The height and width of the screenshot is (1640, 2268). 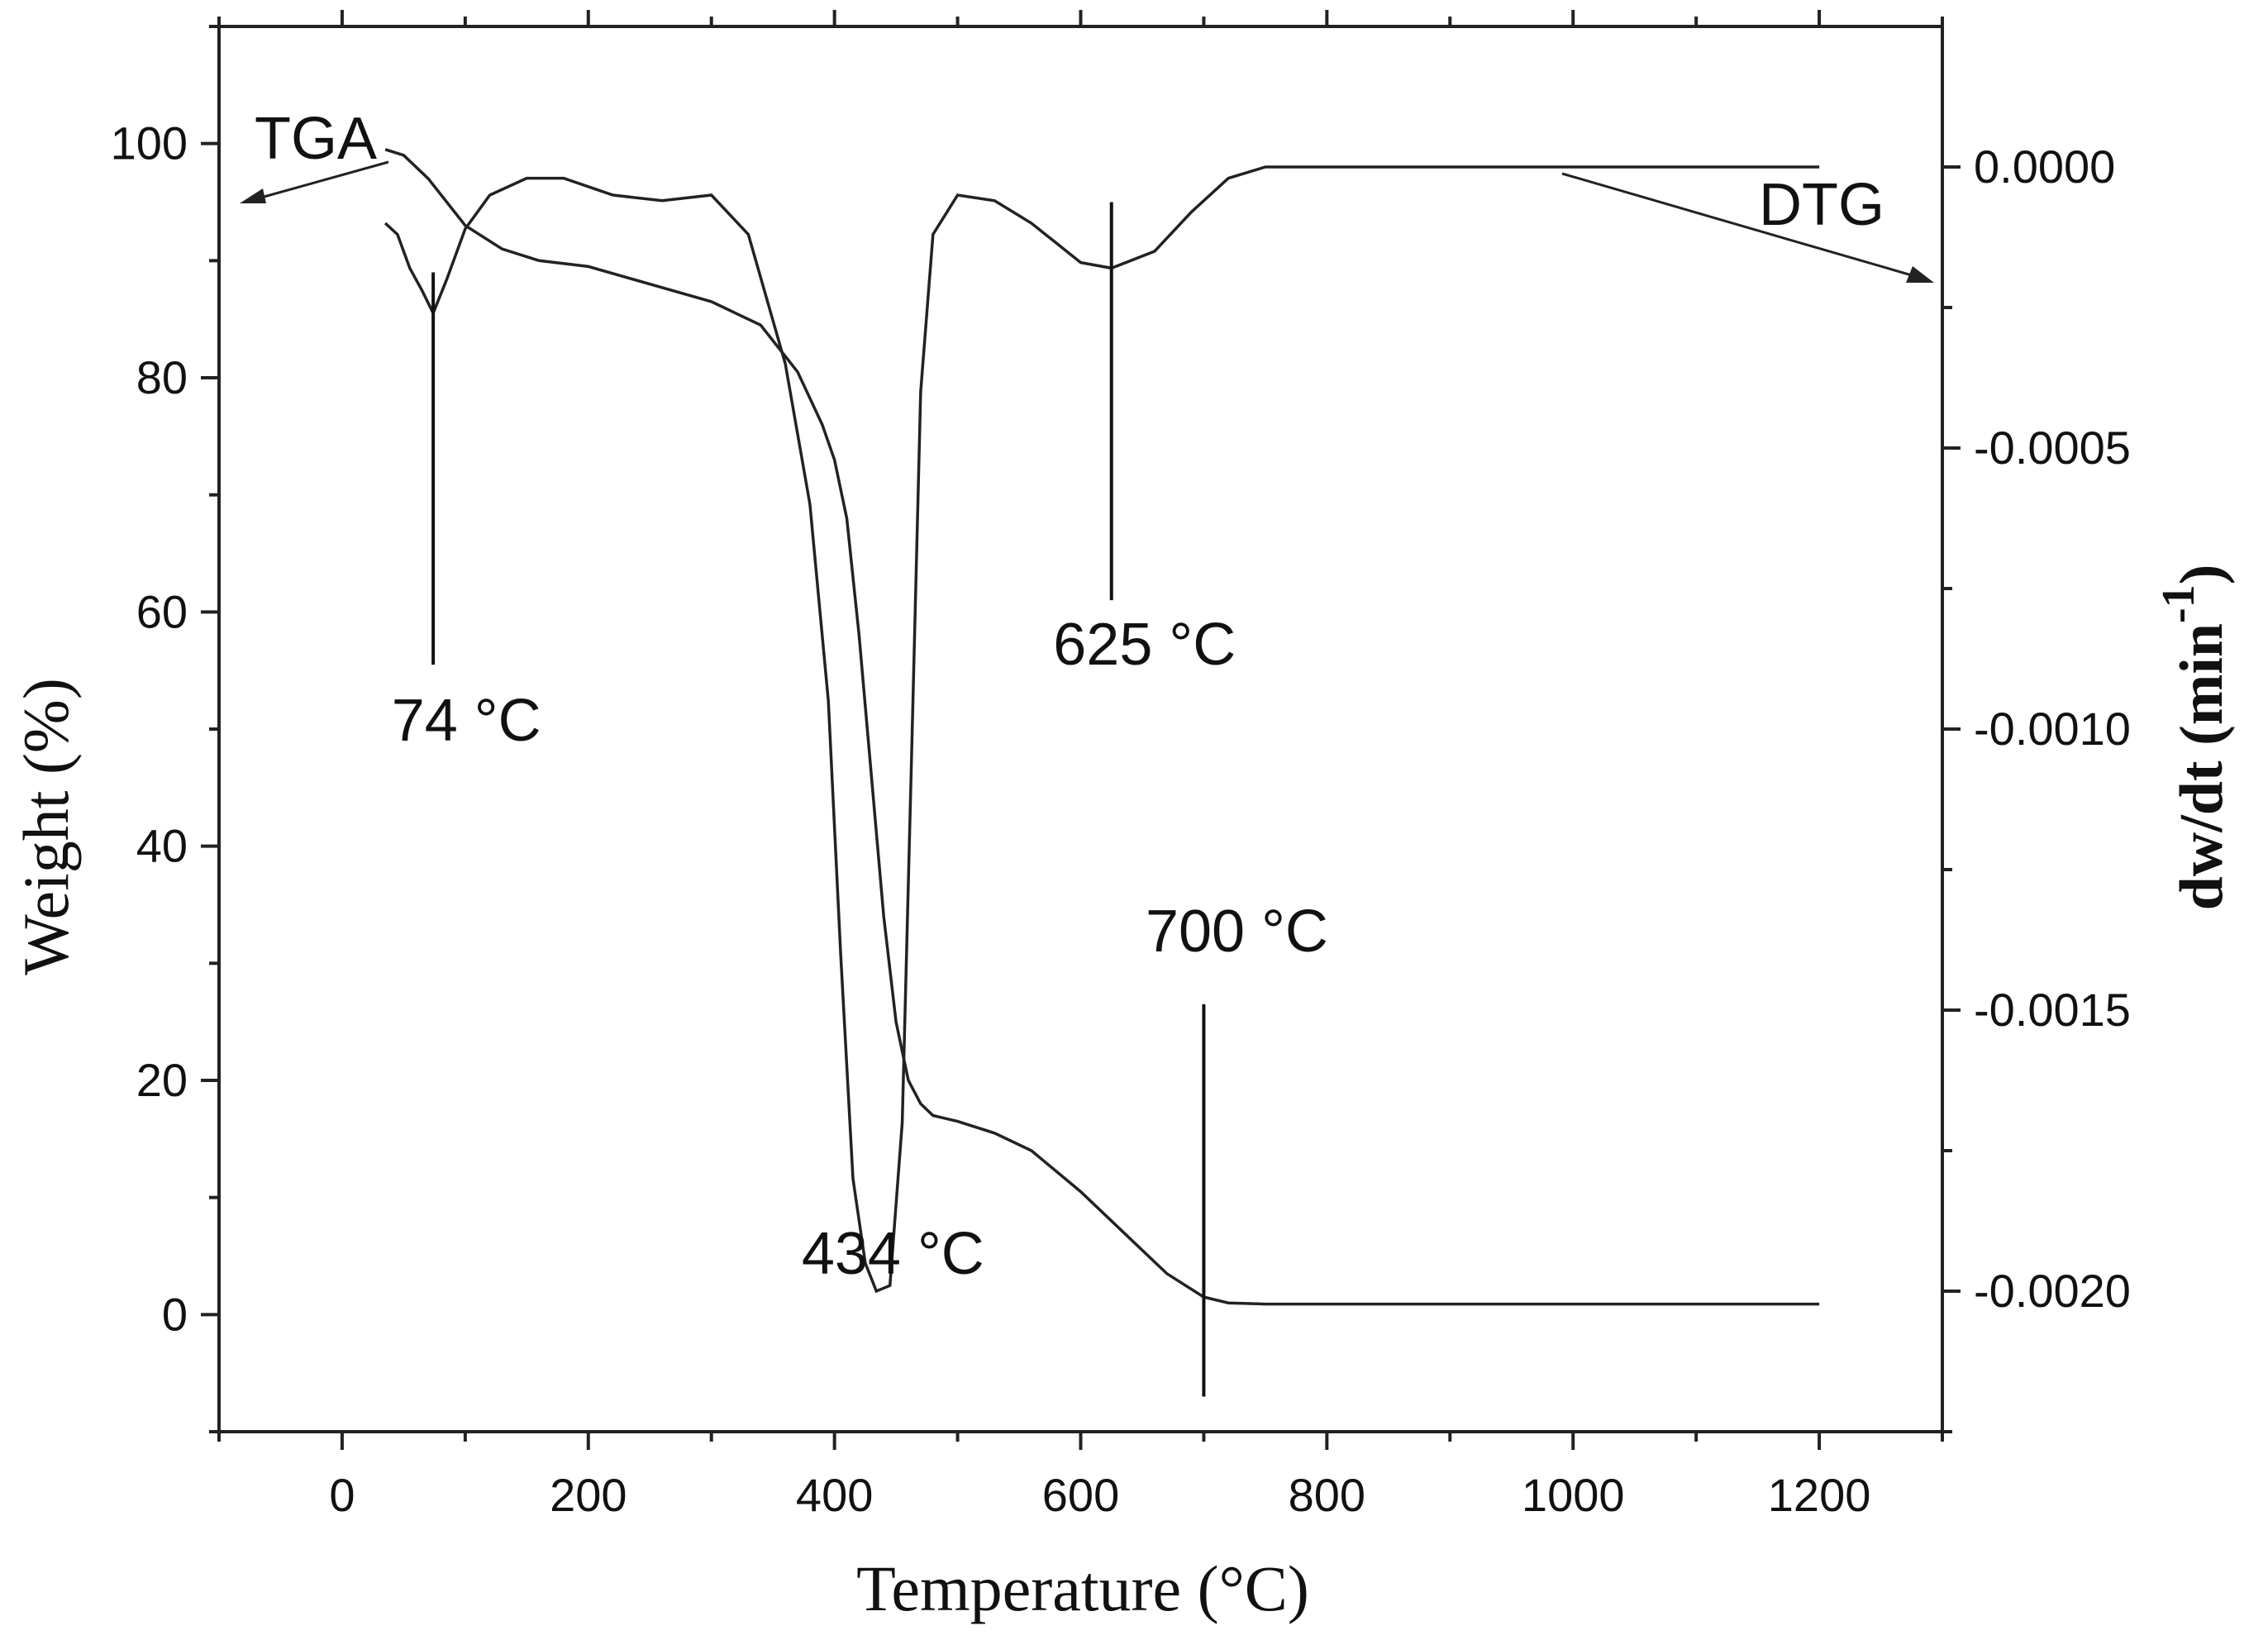 What do you see at coordinates (1327, 1495) in the screenshot?
I see `x-tick-label-800: 800` at bounding box center [1327, 1495].